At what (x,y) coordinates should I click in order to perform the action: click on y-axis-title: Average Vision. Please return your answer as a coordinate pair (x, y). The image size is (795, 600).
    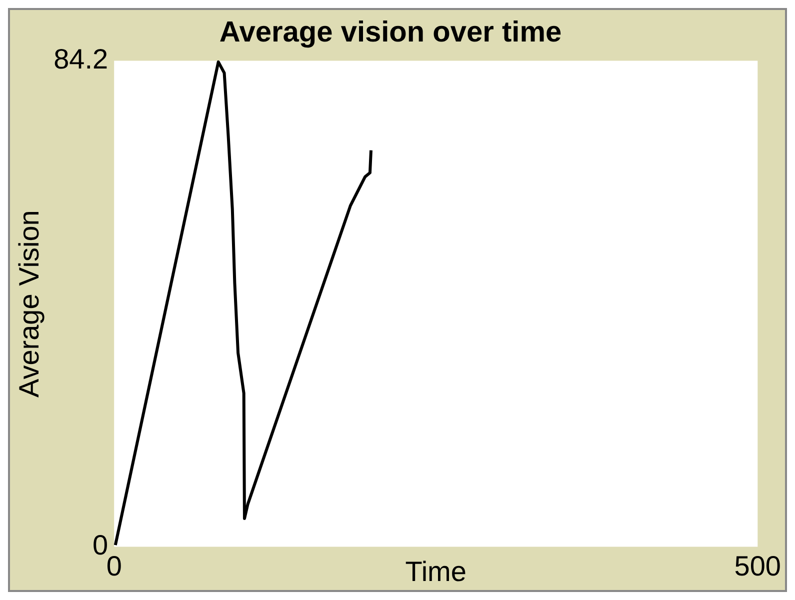
    Looking at the image, I should click on (29, 304).